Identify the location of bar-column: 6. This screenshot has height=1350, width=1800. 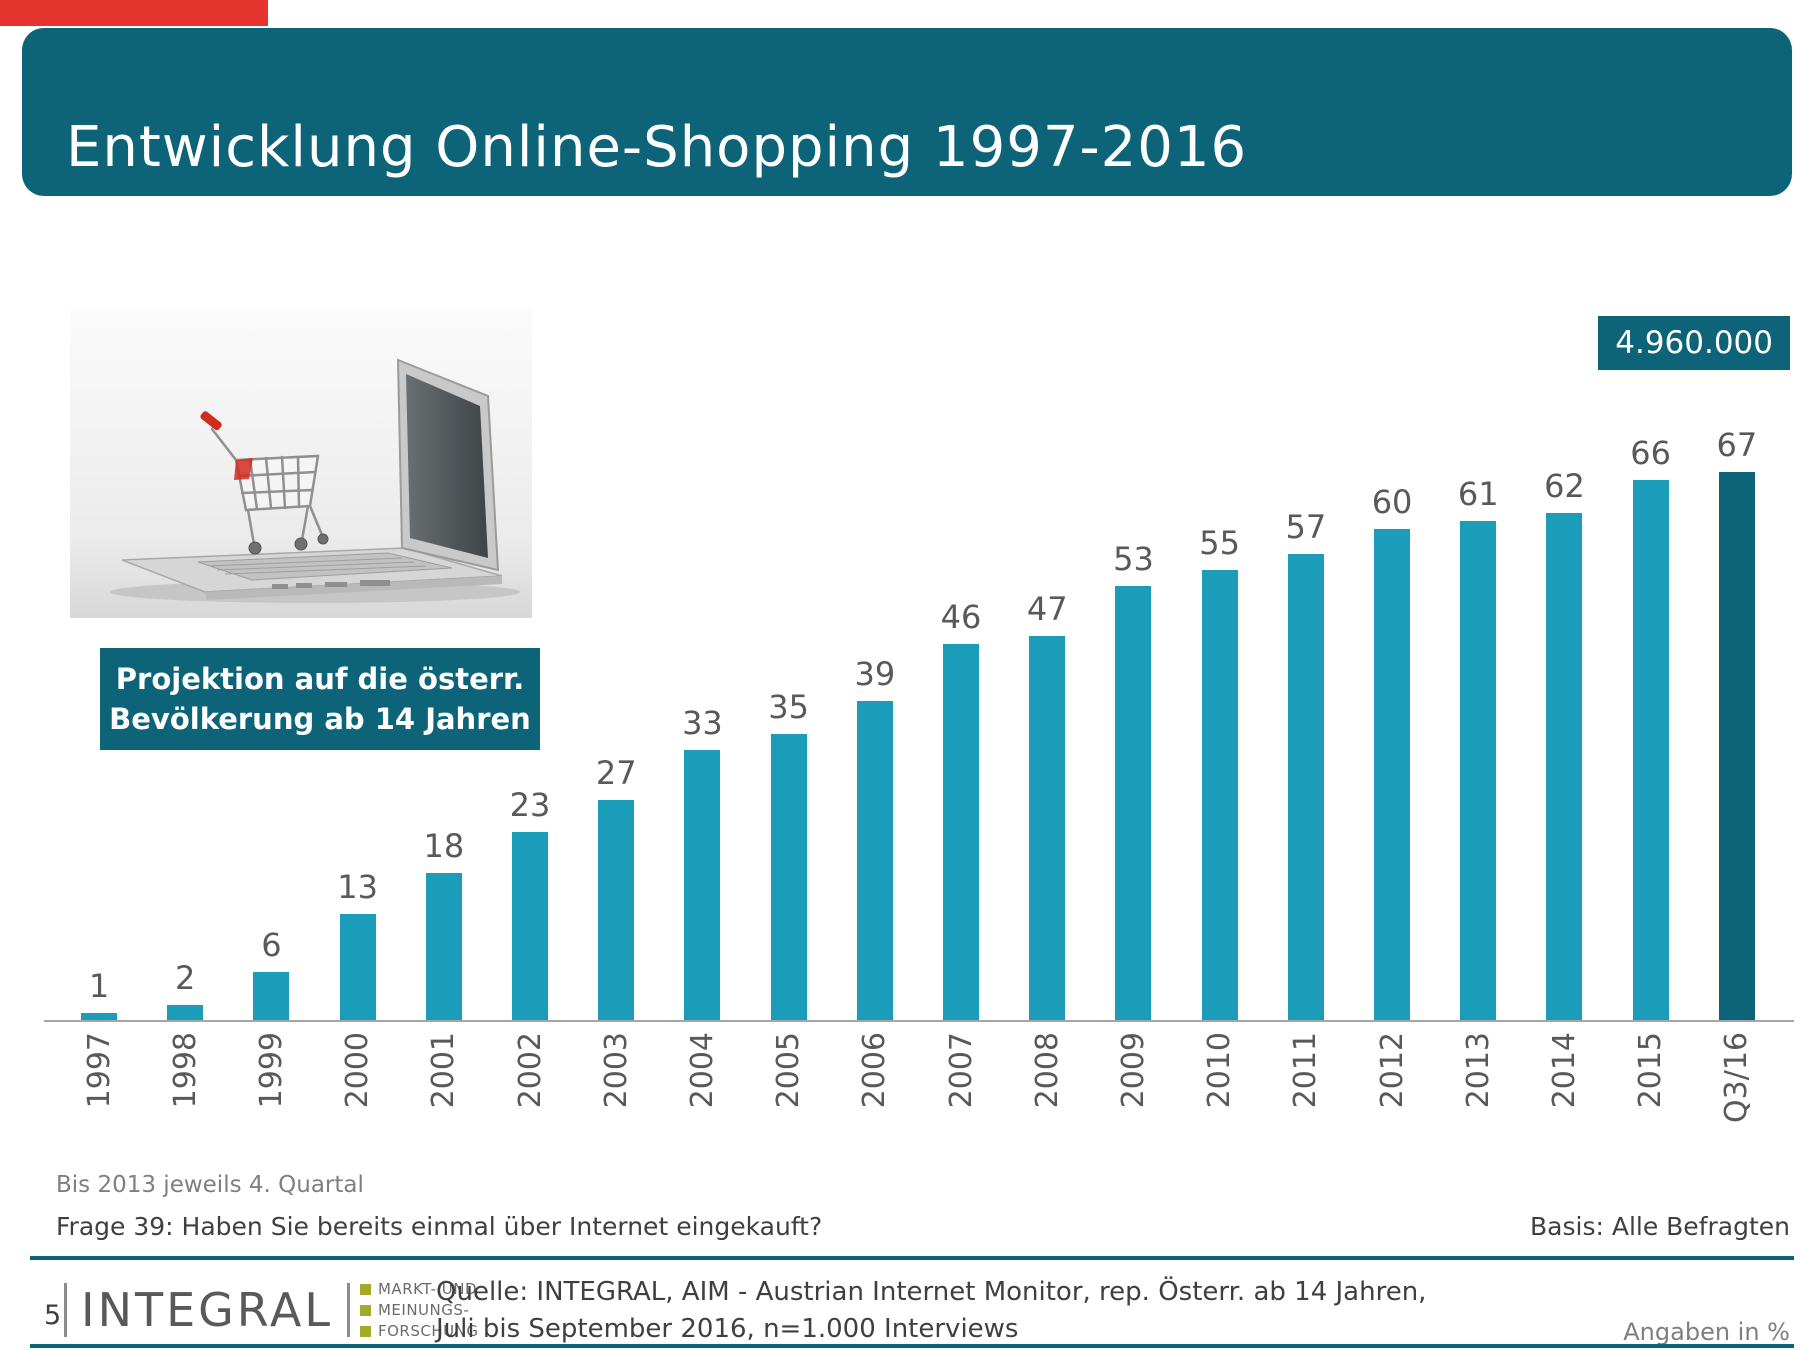
(271, 973).